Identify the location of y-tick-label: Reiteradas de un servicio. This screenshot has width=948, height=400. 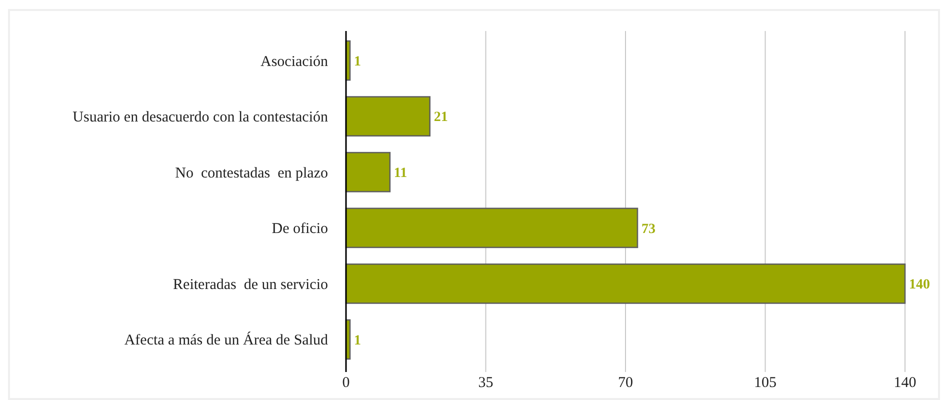
(250, 284).